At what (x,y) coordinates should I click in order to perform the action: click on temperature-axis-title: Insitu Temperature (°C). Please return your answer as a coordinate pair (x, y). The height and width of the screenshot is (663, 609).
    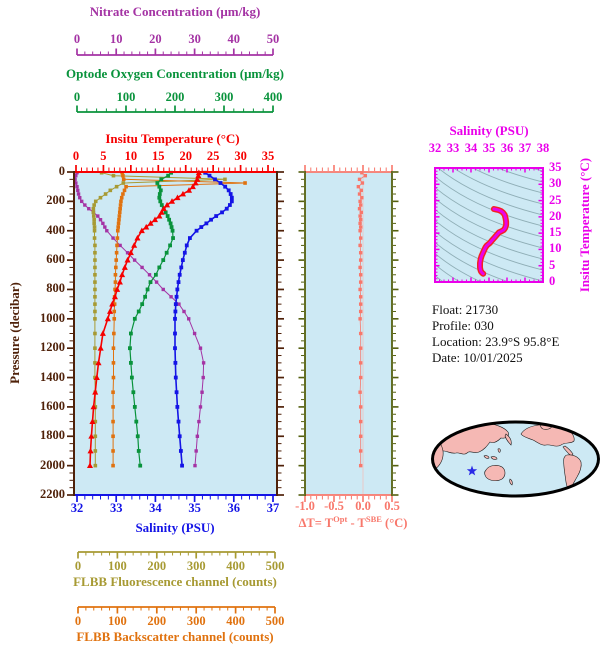
    Looking at the image, I should click on (172, 138).